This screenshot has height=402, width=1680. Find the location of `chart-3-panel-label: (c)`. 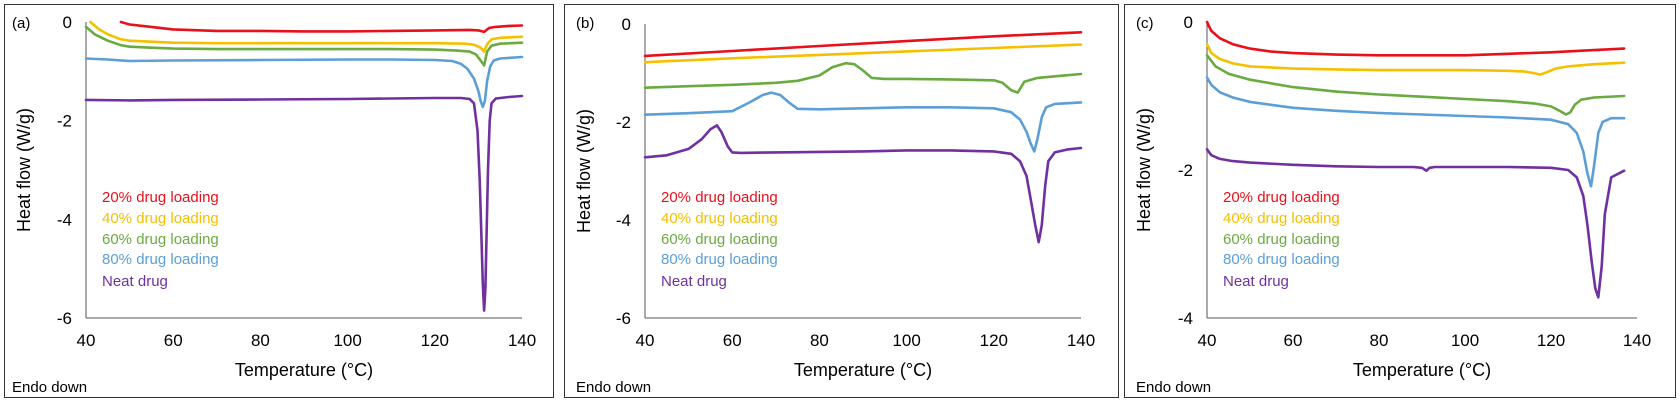

chart-3-panel-label: (c) is located at coordinates (1145, 23).